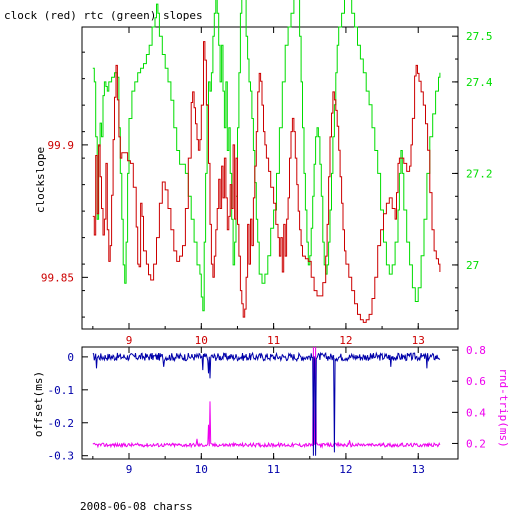  What do you see at coordinates (418, 469) in the screenshot?
I see `offset-x-tick-label: 13` at bounding box center [418, 469].